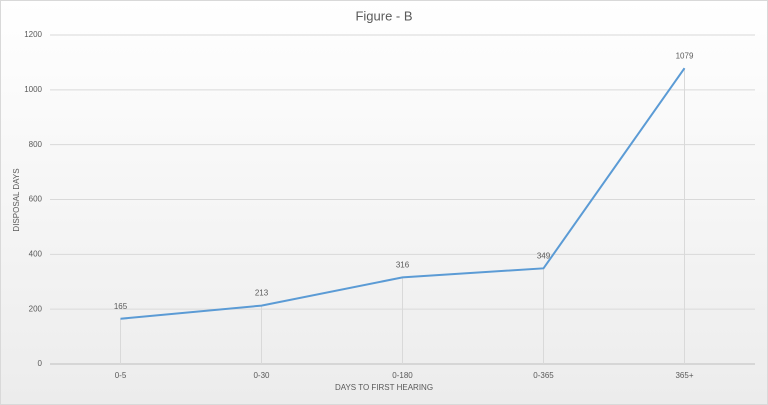  Describe the element at coordinates (36, 308) in the screenshot. I see `y-tick-label: 200` at that location.